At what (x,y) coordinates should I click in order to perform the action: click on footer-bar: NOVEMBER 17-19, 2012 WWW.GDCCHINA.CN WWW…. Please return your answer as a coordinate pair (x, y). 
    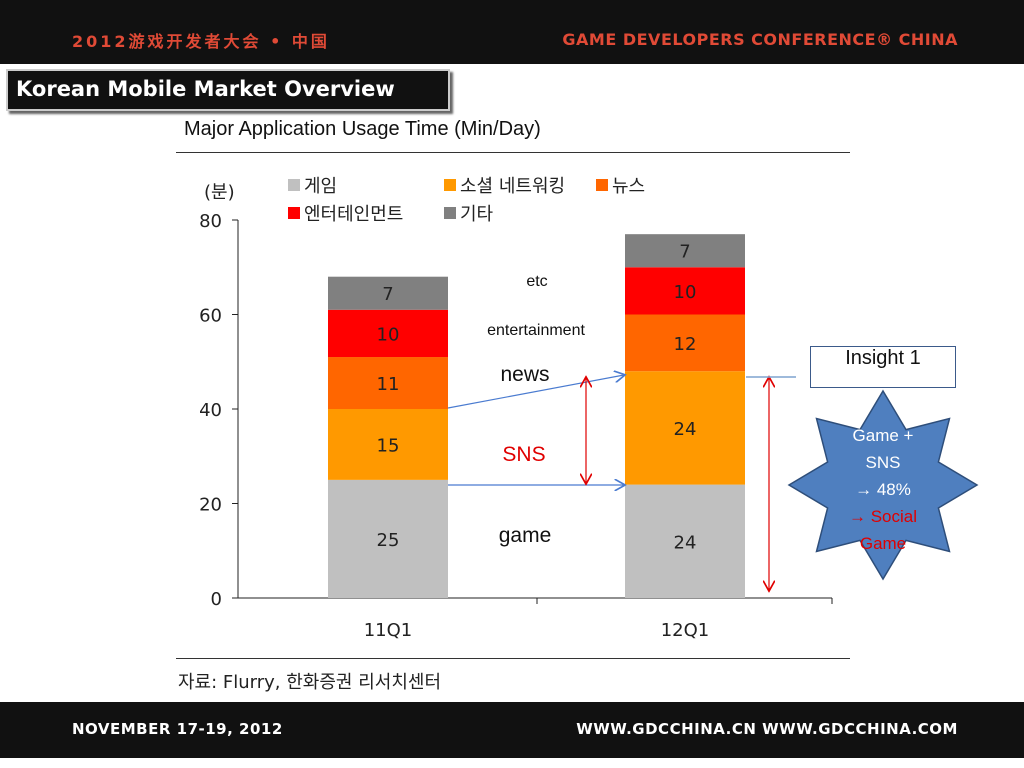
    Looking at the image, I should click on (512, 730).